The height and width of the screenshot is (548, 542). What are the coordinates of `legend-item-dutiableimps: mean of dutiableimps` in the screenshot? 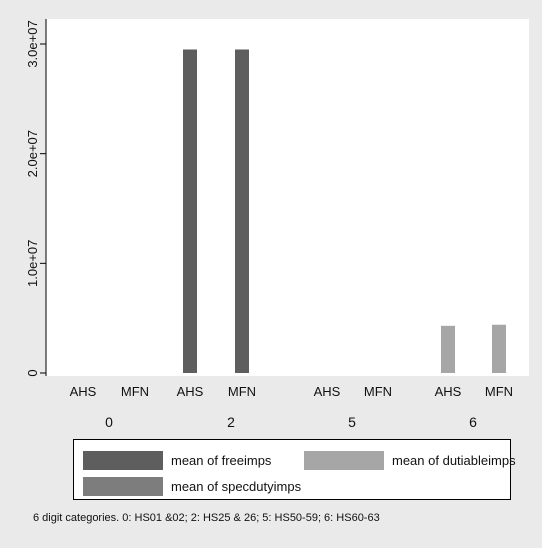 It's located at (410, 460).